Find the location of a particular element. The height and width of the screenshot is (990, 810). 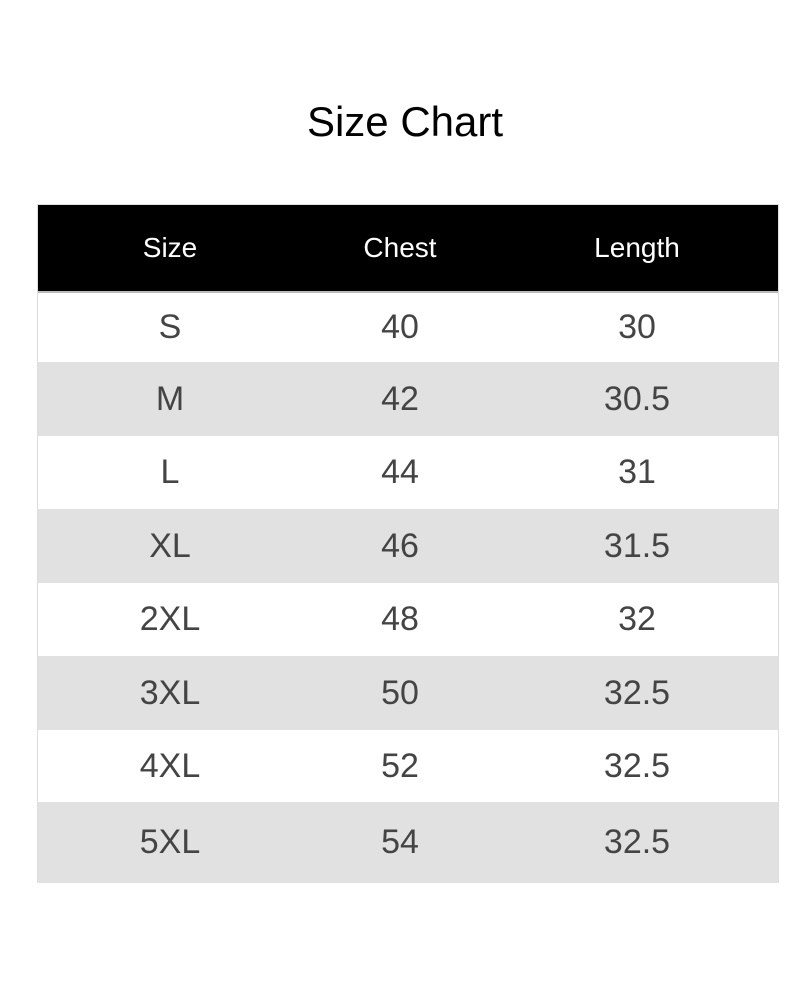

cell-size: 2XL is located at coordinates (170, 619).